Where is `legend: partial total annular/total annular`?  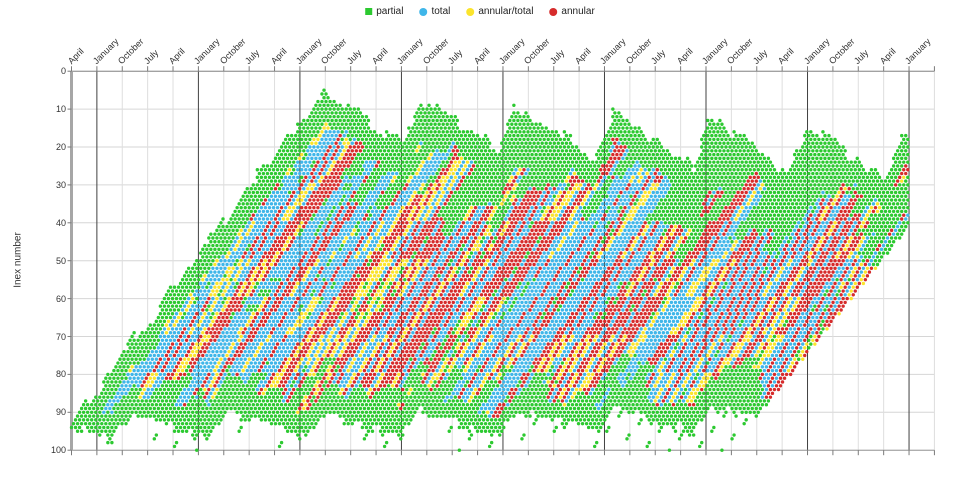 legend: partial total annular/total annular is located at coordinates (480, 11).